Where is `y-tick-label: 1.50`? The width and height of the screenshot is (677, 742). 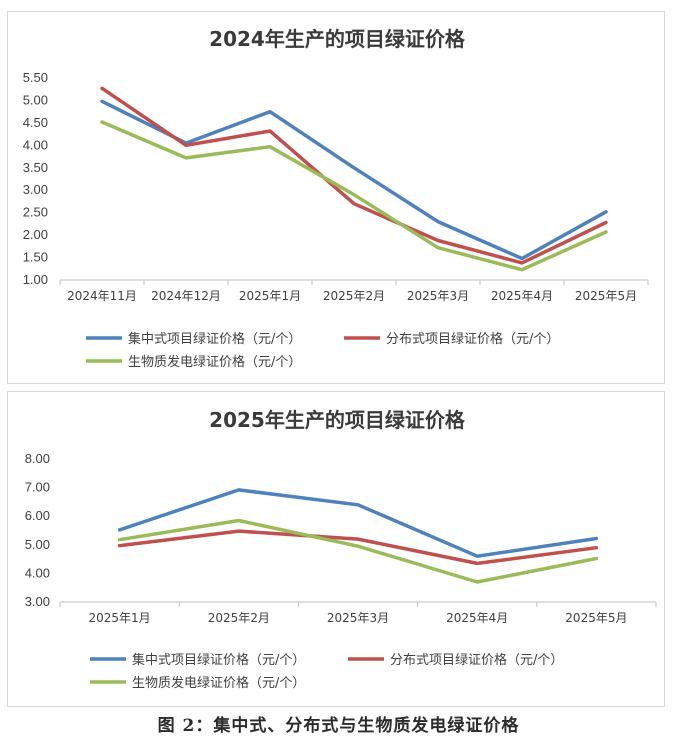
y-tick-label: 1.50 is located at coordinates (35, 257).